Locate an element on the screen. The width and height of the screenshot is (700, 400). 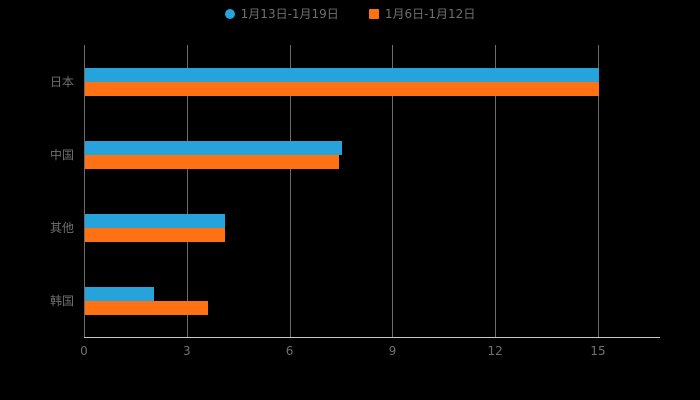
x-tick-label: 0 is located at coordinates (84, 351).